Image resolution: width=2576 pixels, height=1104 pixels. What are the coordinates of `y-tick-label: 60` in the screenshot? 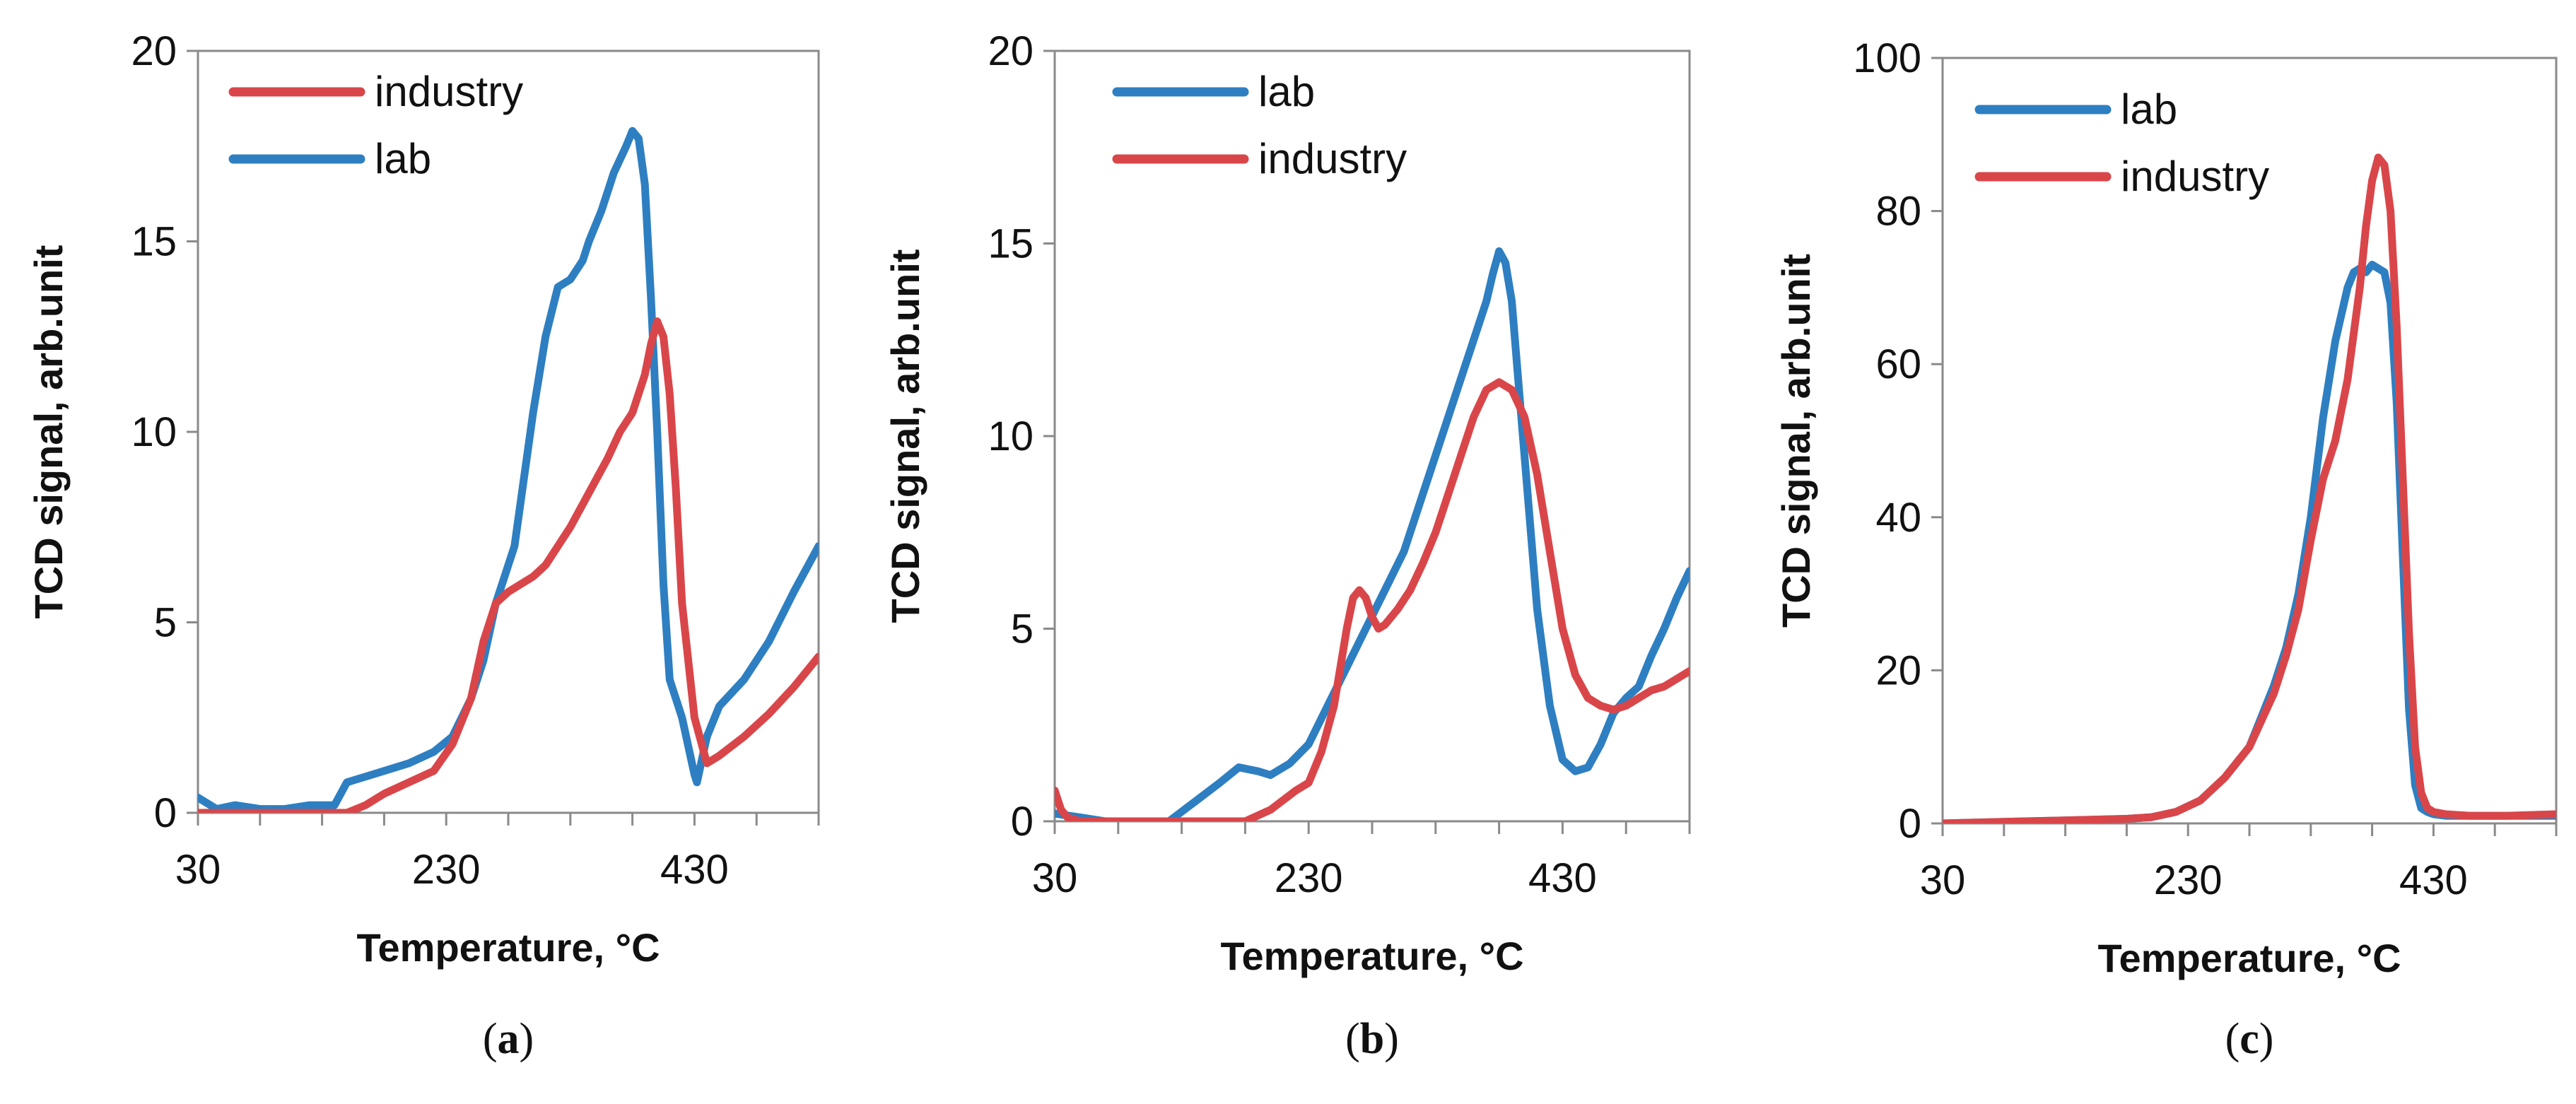 It's located at (1898, 364).